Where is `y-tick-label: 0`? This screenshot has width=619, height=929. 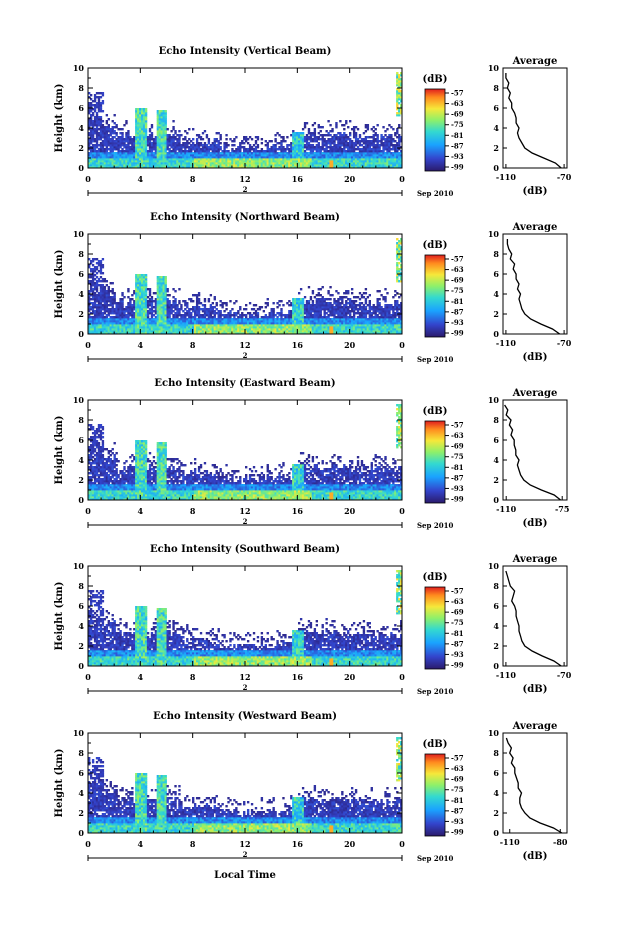
y-tick-label: 0 is located at coordinates (81, 500).